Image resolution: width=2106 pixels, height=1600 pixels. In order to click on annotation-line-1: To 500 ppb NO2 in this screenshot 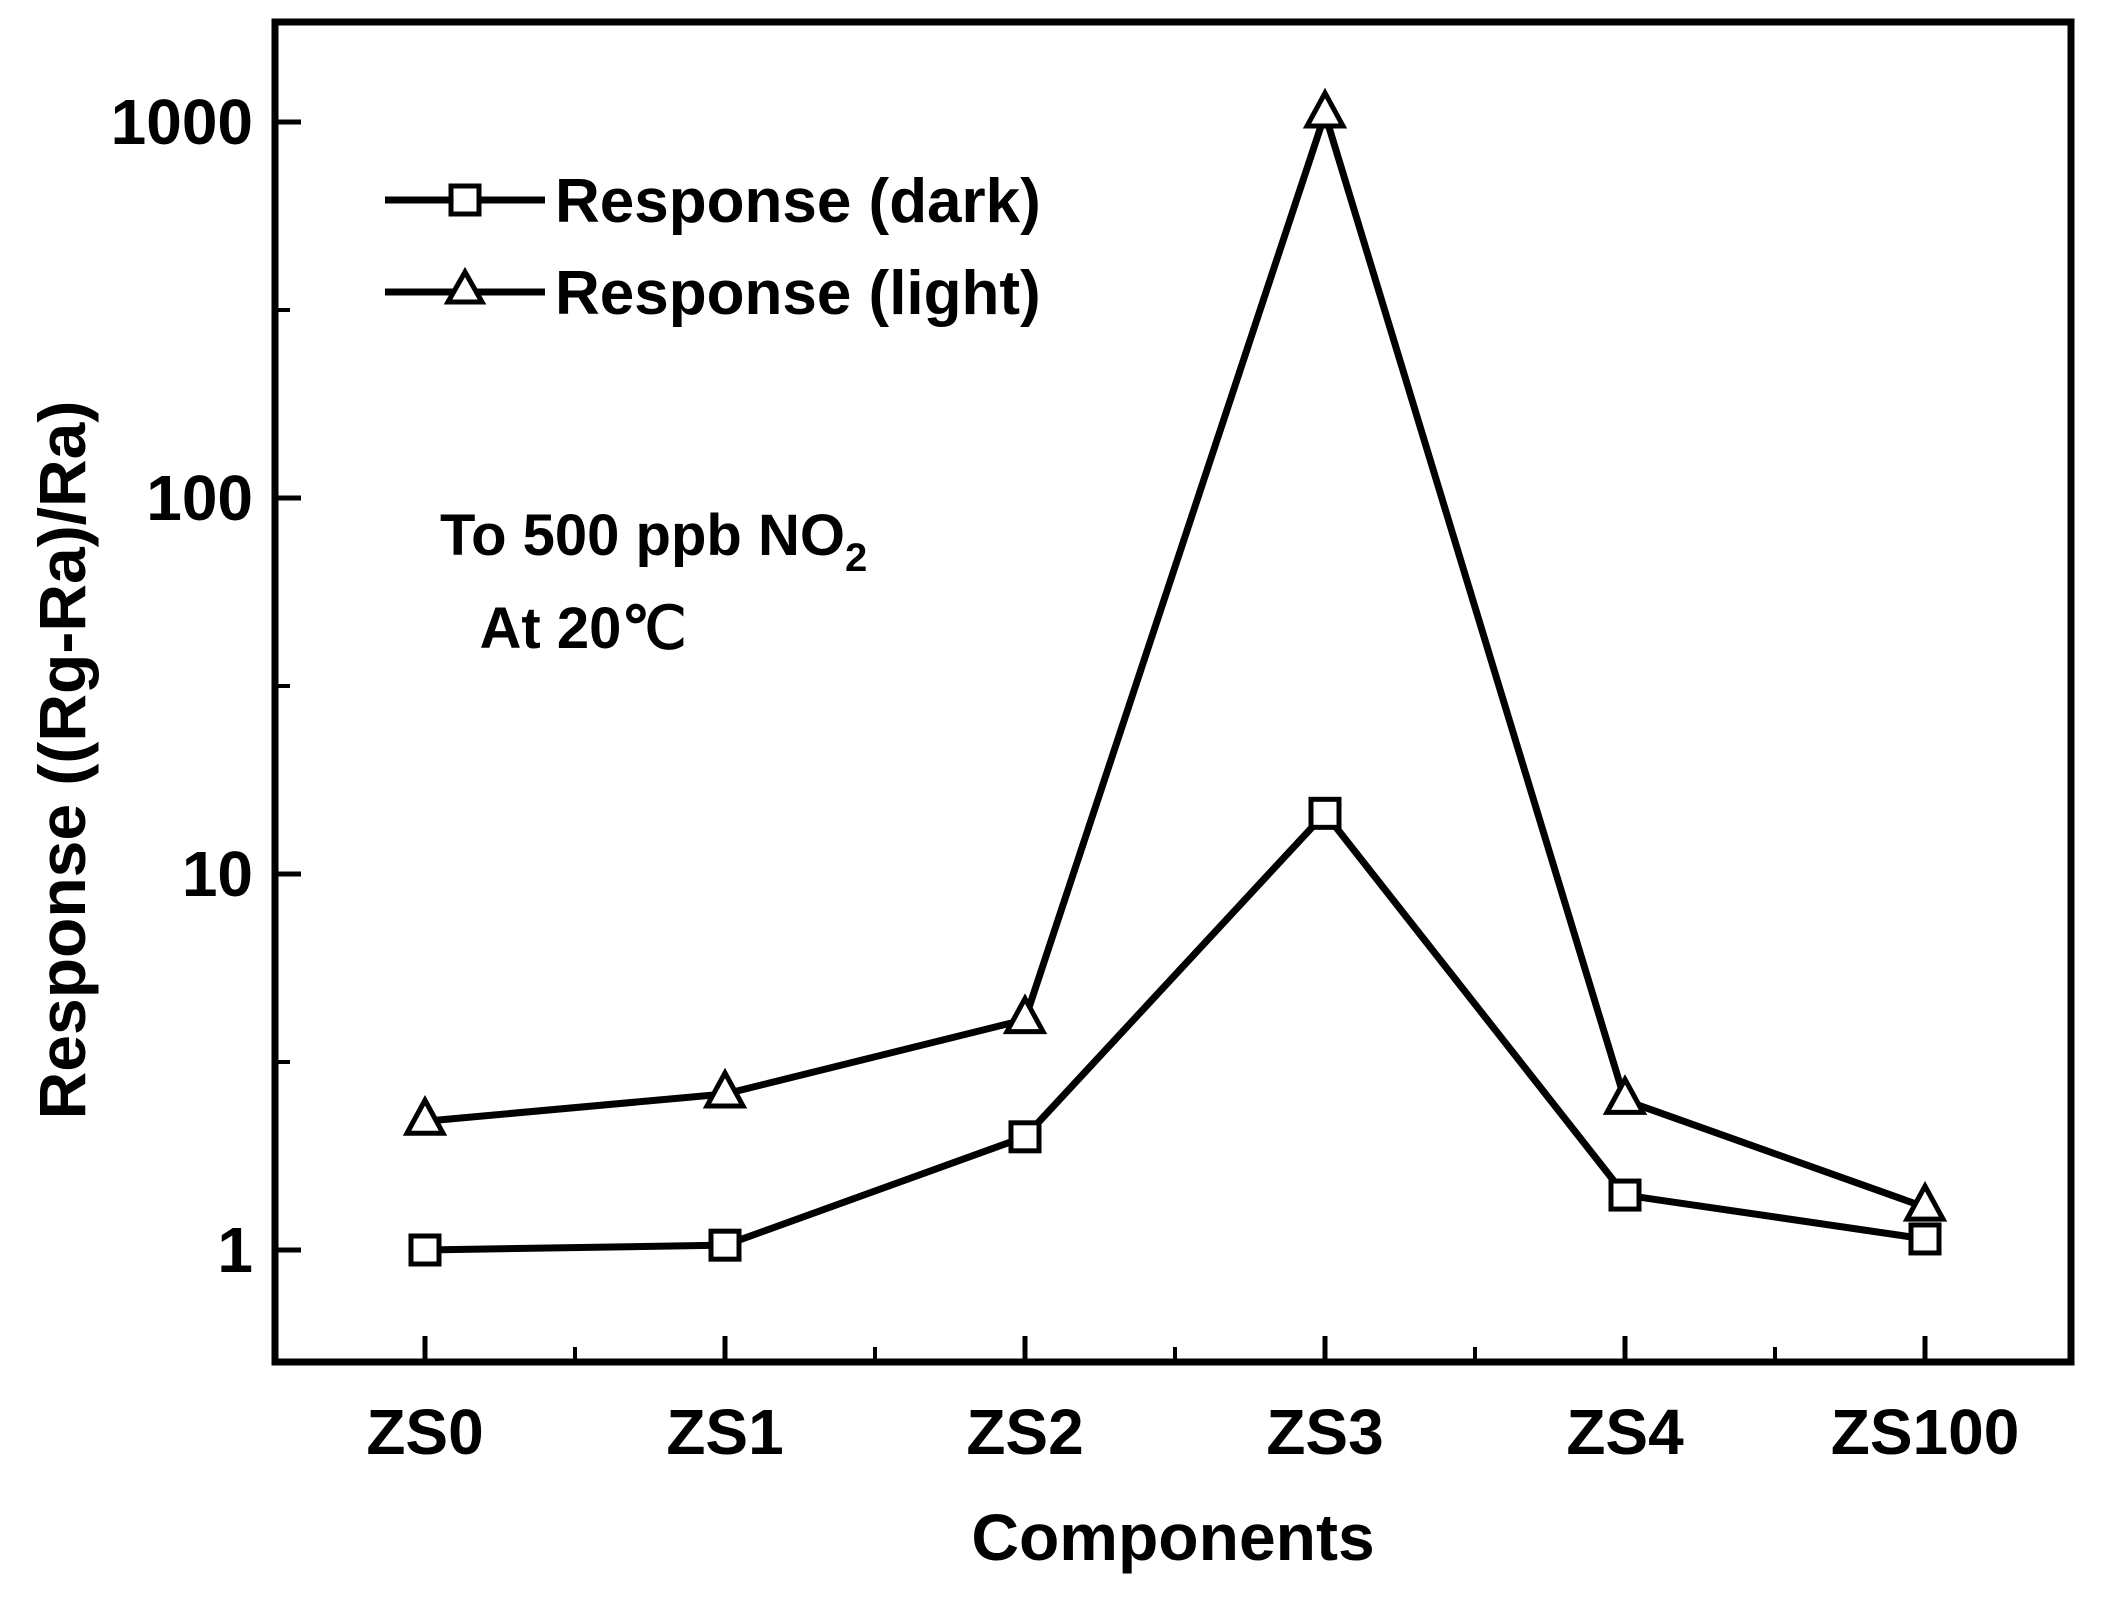, I will do `click(653, 541)`.